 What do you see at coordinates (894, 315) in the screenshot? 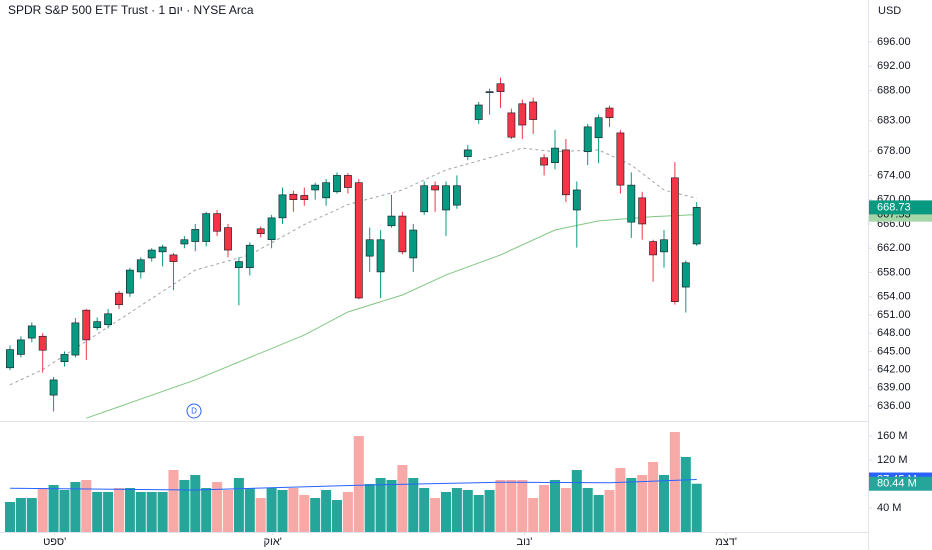
I see `y-tick-label: 651.00` at bounding box center [894, 315].